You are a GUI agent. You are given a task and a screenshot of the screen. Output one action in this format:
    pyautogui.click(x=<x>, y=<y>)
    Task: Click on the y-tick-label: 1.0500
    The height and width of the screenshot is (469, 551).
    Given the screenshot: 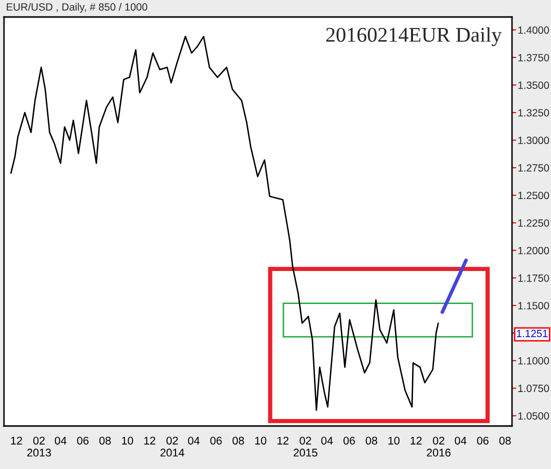 What is the action you would take?
    pyautogui.click(x=534, y=416)
    